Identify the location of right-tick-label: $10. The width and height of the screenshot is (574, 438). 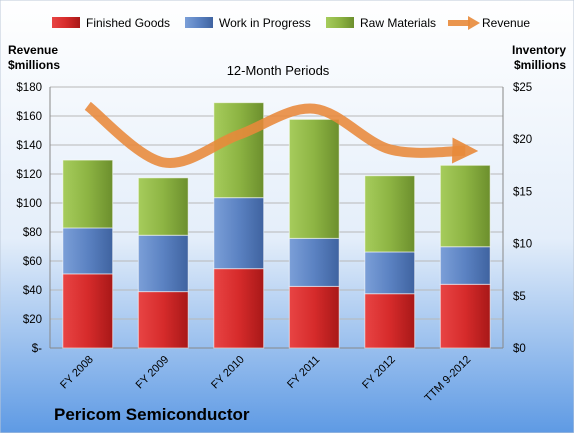
(522, 245).